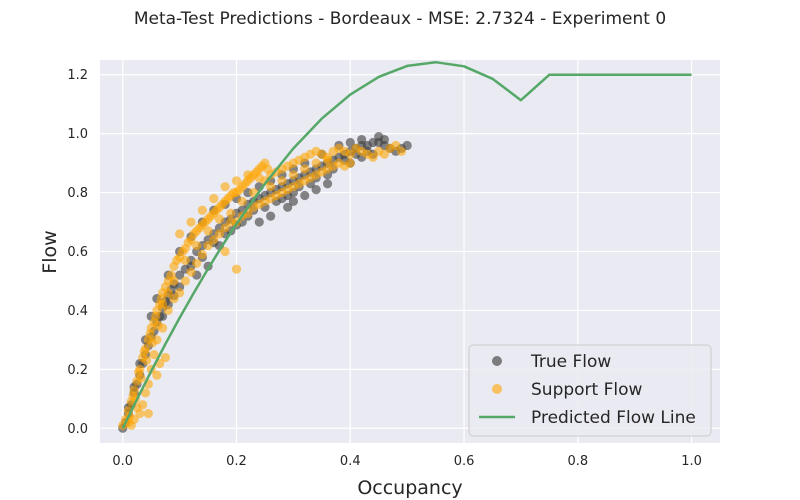 The width and height of the screenshot is (800, 500). Describe the element at coordinates (497, 361) in the screenshot. I see `legend-marker-true-flow` at that location.